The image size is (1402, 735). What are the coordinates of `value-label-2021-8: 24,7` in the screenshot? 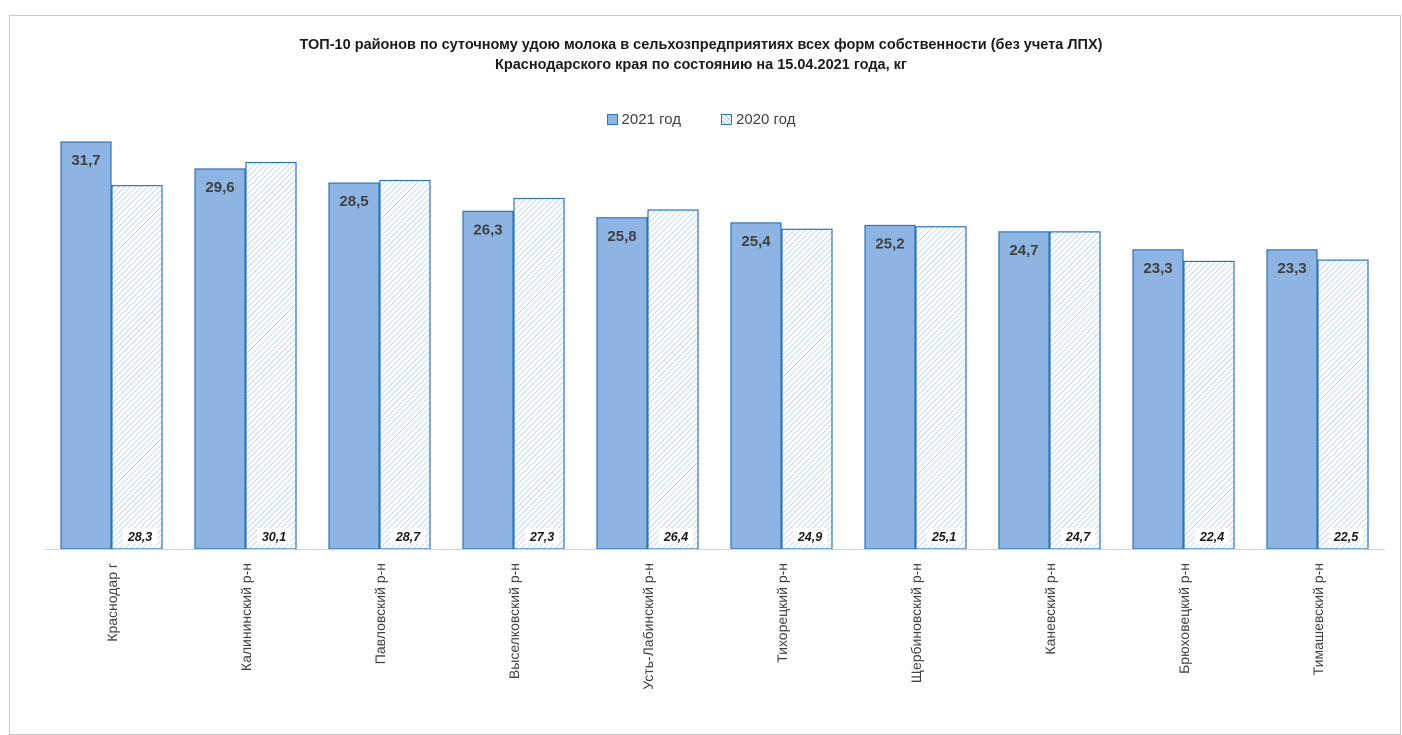 It's located at (1023, 250).